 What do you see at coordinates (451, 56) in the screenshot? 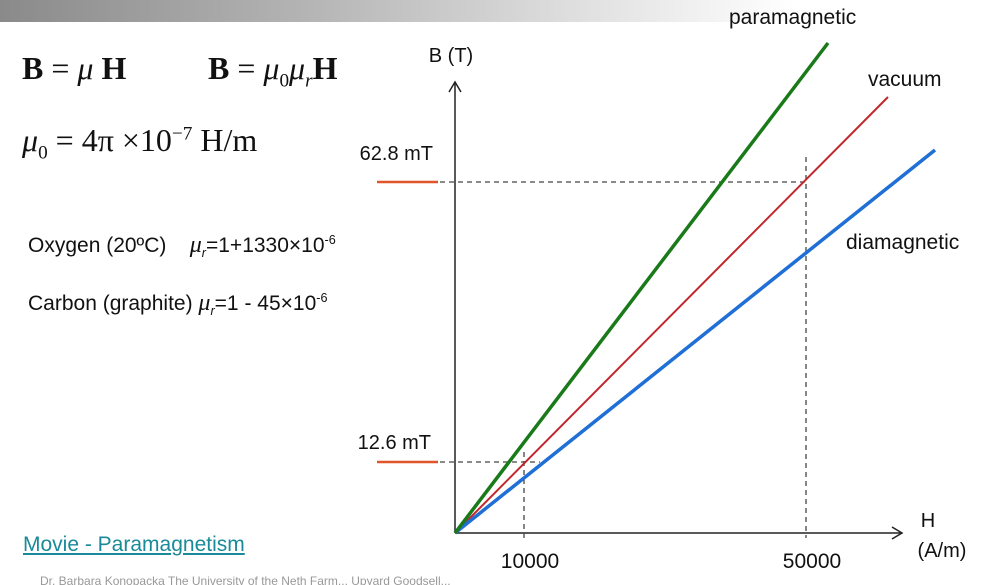
I see `y-axis-label: B (T)` at bounding box center [451, 56].